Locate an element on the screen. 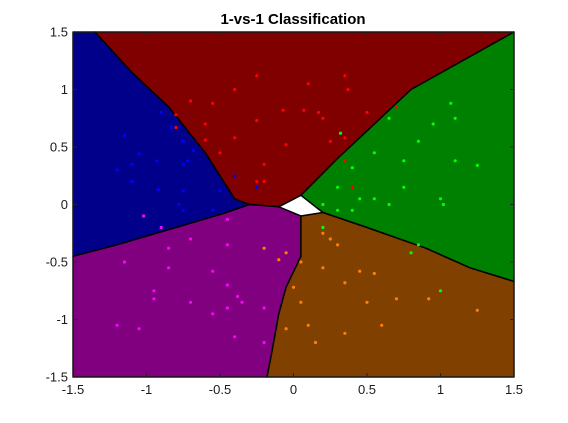 This screenshot has width=568, height=423. y-tick-label: 0 is located at coordinates (64, 204).